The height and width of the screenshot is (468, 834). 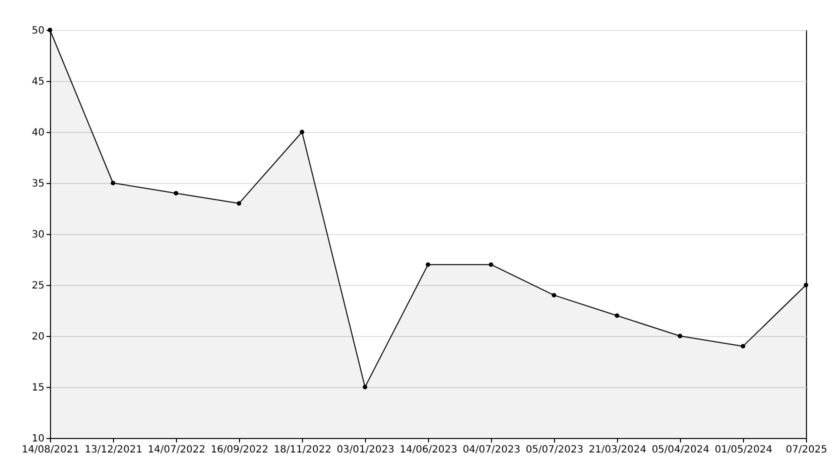 What do you see at coordinates (491, 450) in the screenshot?
I see `x-tick-label: 04/07/2023` at bounding box center [491, 450].